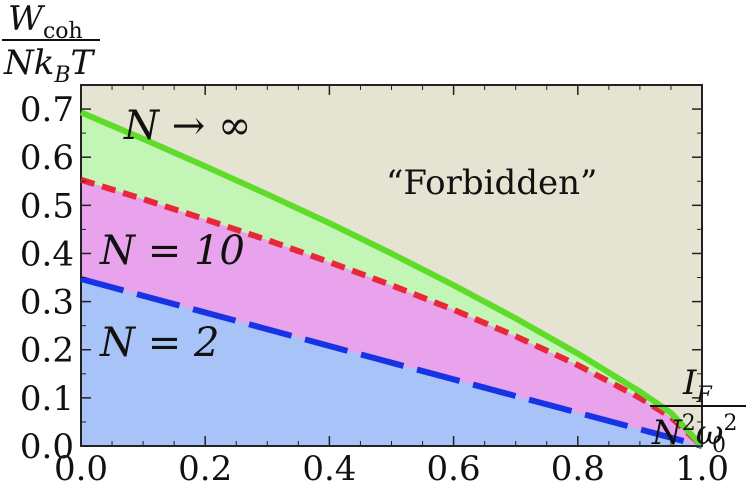 The width and height of the screenshot is (747, 491). Describe the element at coordinates (49, 65) in the screenshot. I see `svg-text: NkBT` at that location.